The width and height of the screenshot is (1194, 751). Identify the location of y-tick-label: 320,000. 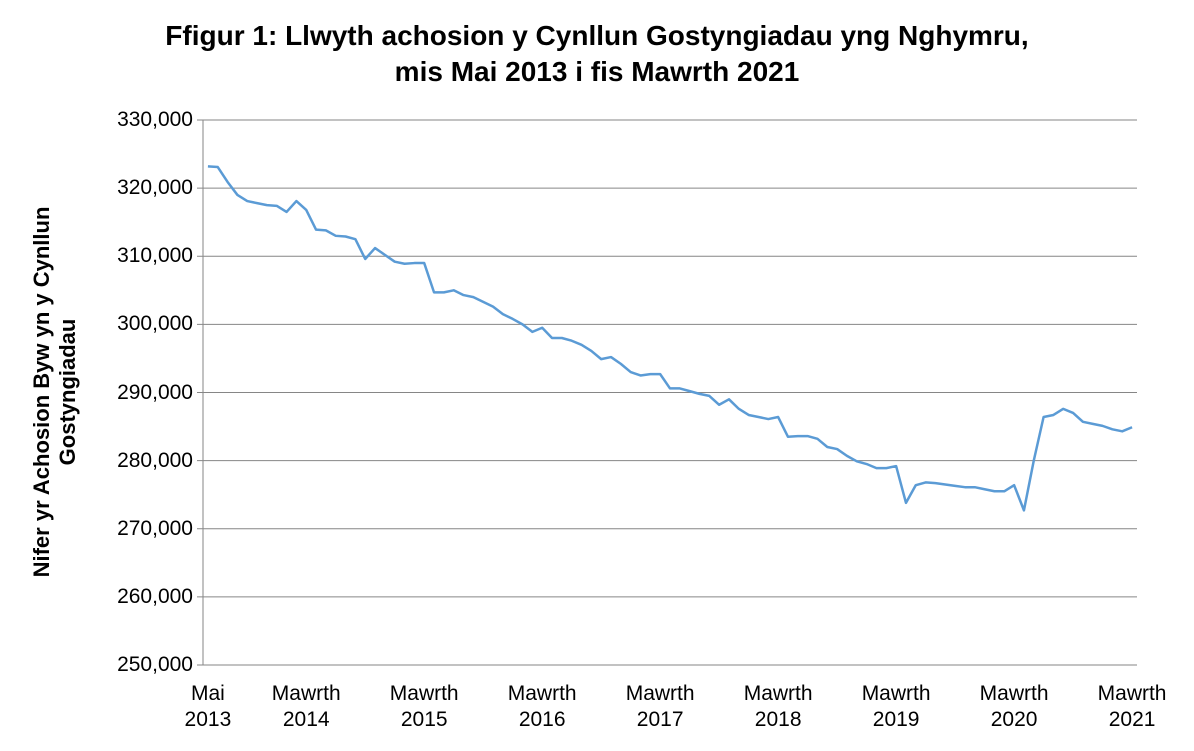
(155, 188).